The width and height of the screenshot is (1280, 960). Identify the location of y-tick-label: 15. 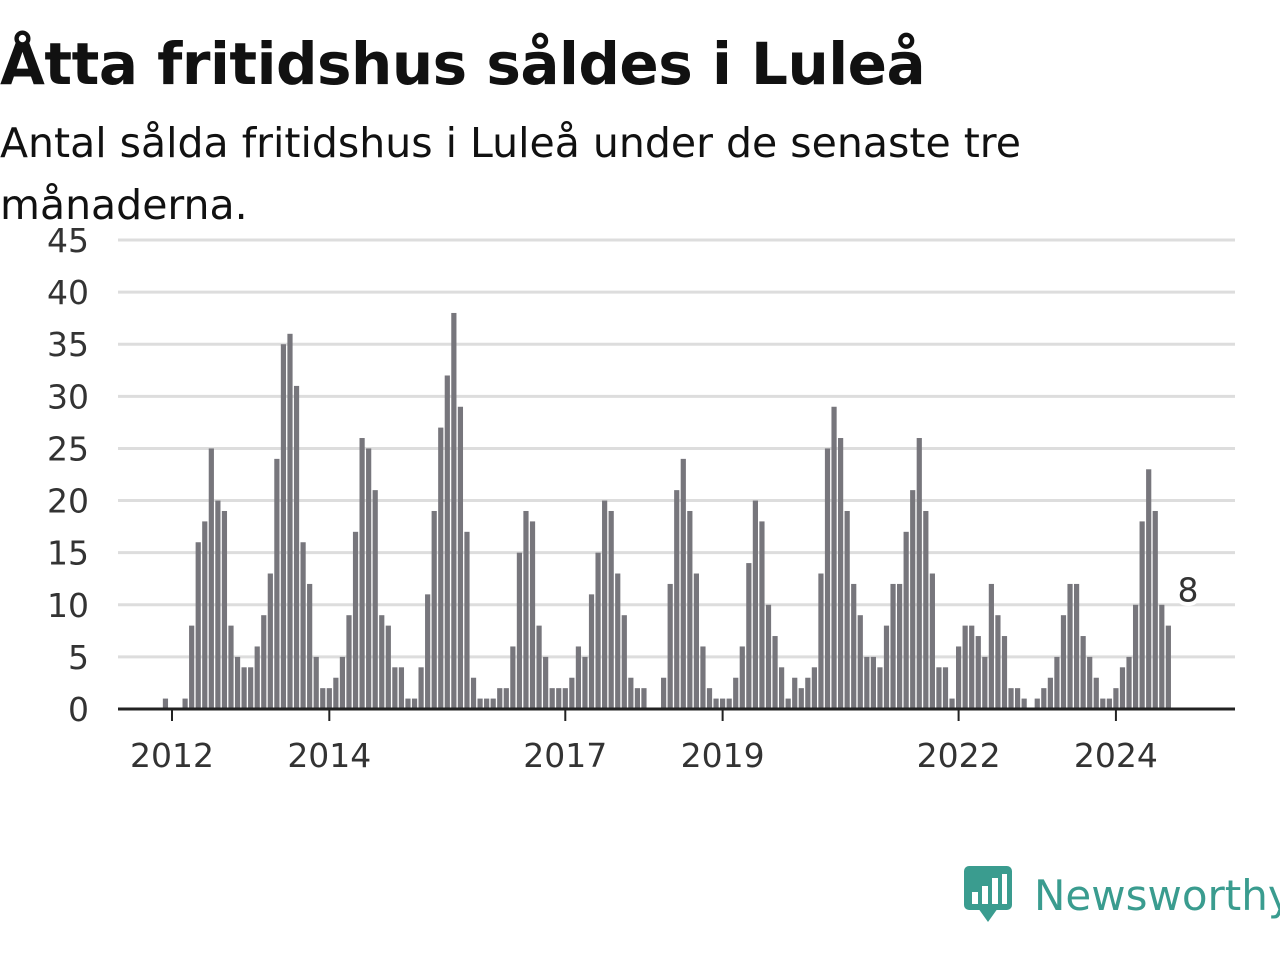
(68, 553).